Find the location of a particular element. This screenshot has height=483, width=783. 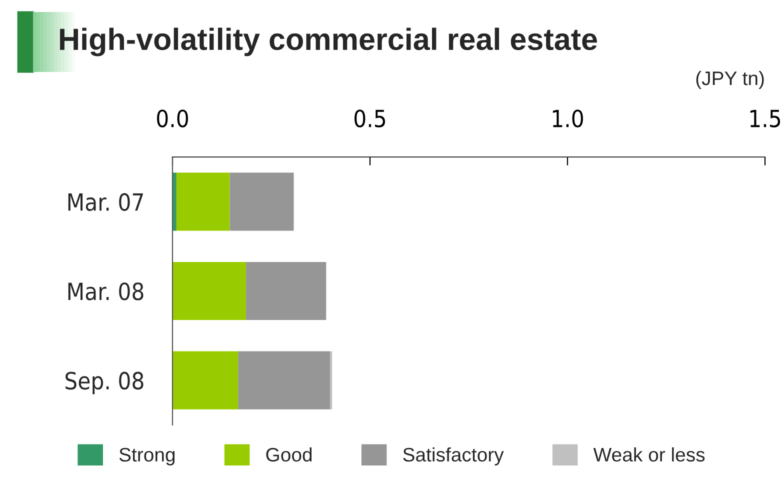

legend-label: Weak or less is located at coordinates (649, 454).